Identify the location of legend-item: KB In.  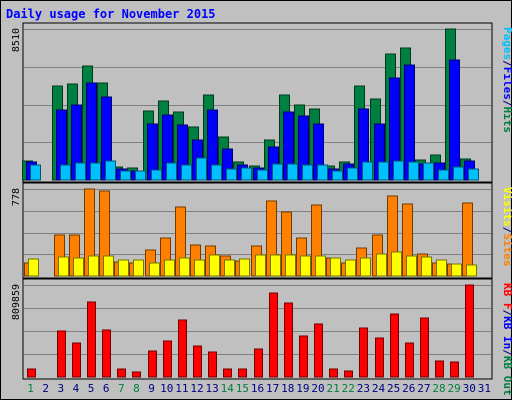
(506, 332).